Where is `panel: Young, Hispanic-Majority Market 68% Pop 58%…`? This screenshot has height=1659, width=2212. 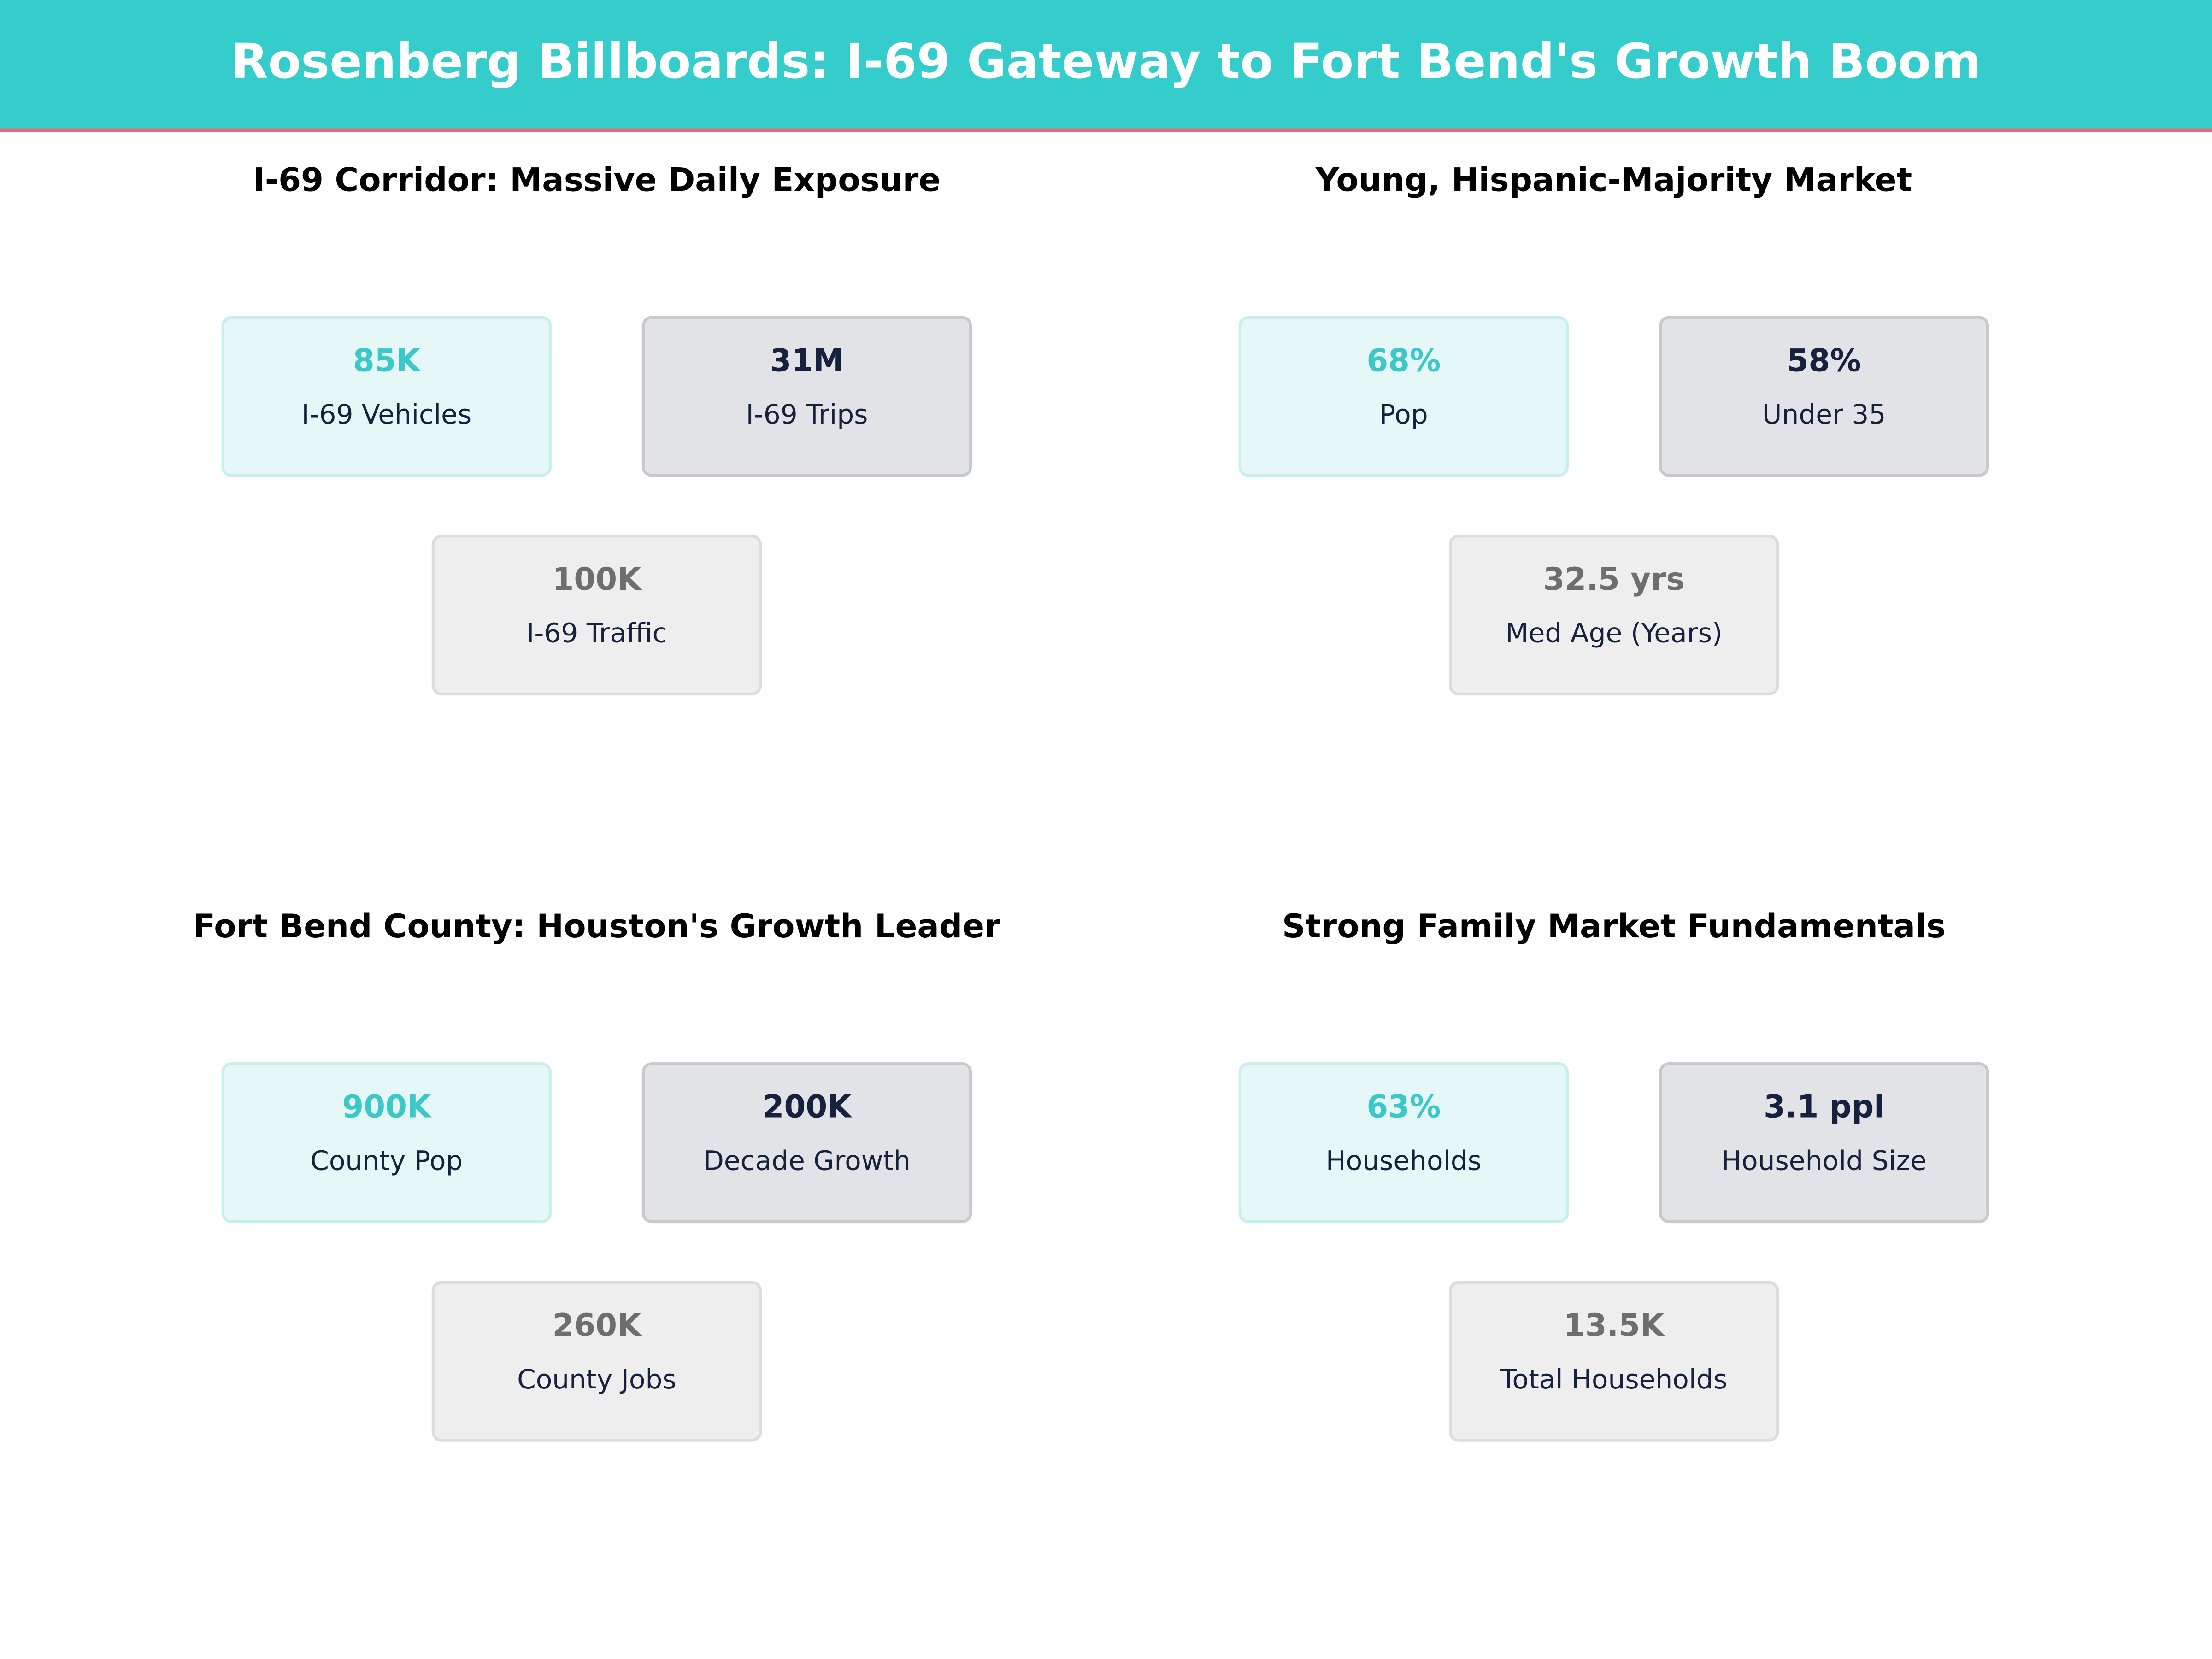 panel: Young, Hispanic-Majority Market 68% Pop 58%… is located at coordinates (1613, 428).